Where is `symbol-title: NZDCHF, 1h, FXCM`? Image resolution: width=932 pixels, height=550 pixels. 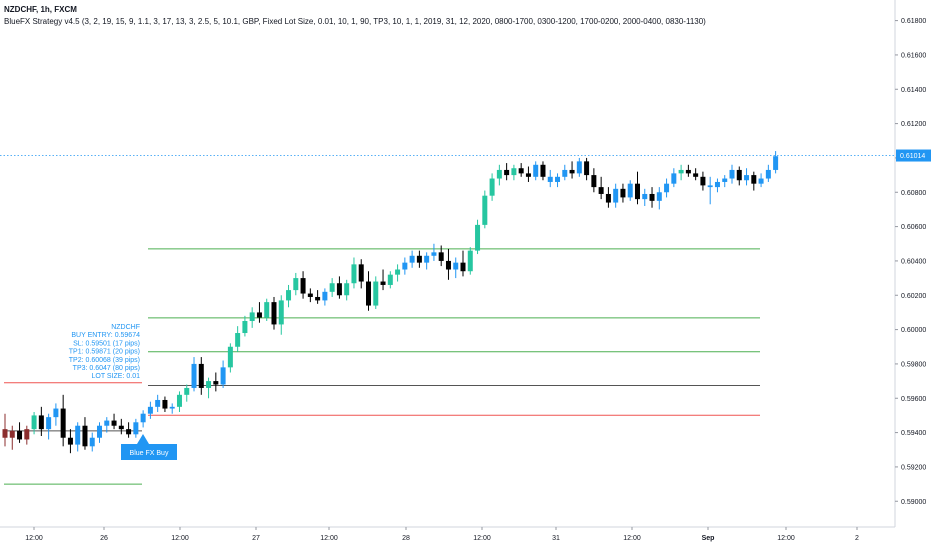
symbol-title: NZDCHF, 1h, FXCM is located at coordinates (40, 9).